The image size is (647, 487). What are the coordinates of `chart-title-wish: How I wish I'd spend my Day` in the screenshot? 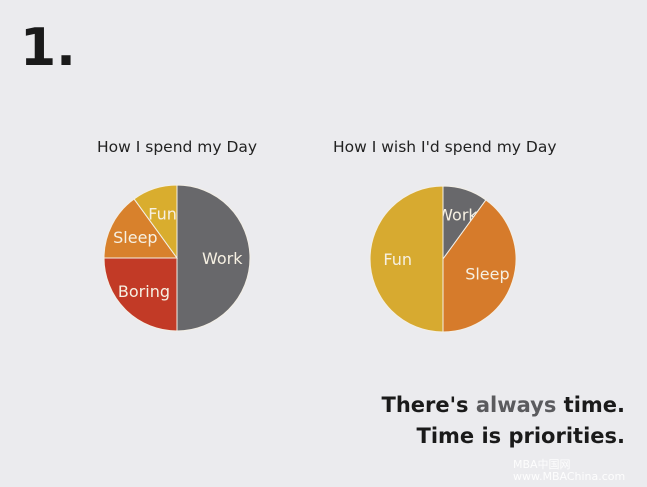 It's located at (445, 147).